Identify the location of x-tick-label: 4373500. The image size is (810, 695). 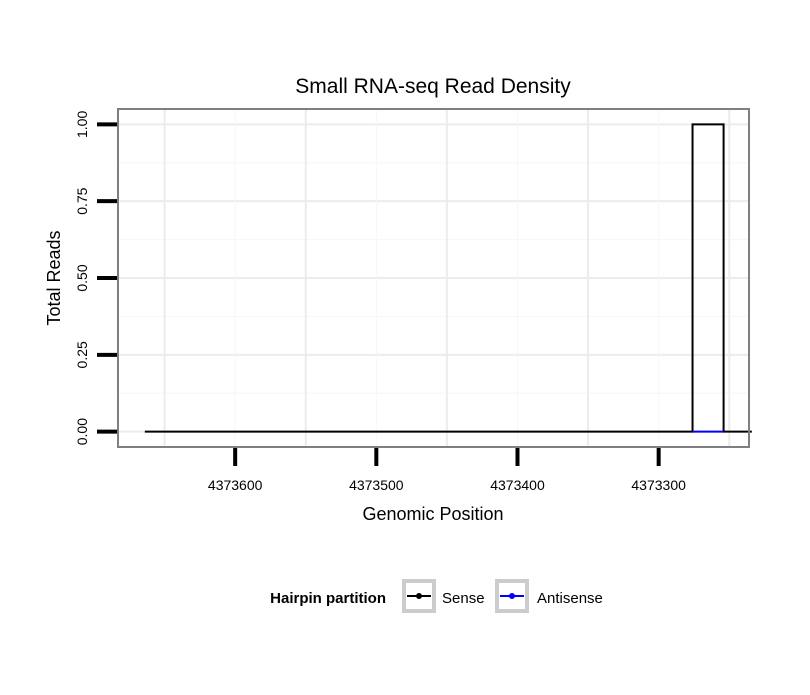
(376, 485).